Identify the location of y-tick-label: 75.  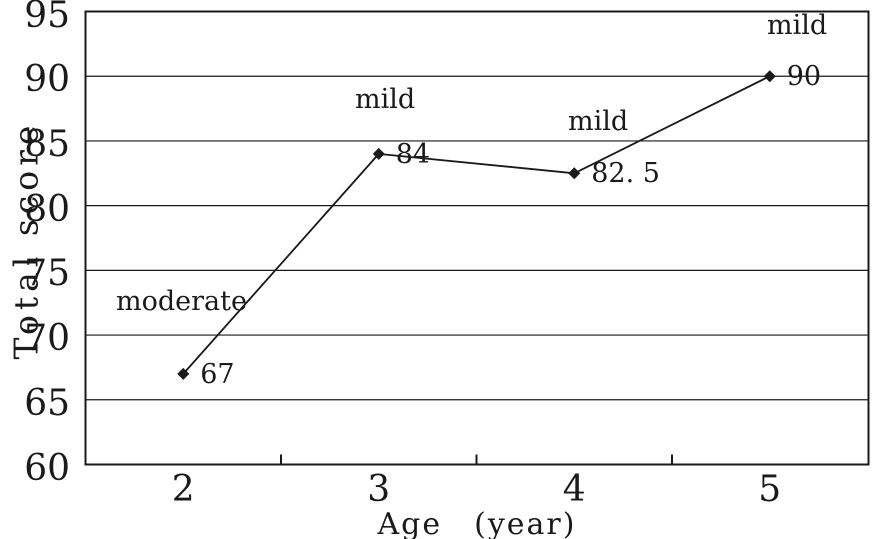
(47, 274).